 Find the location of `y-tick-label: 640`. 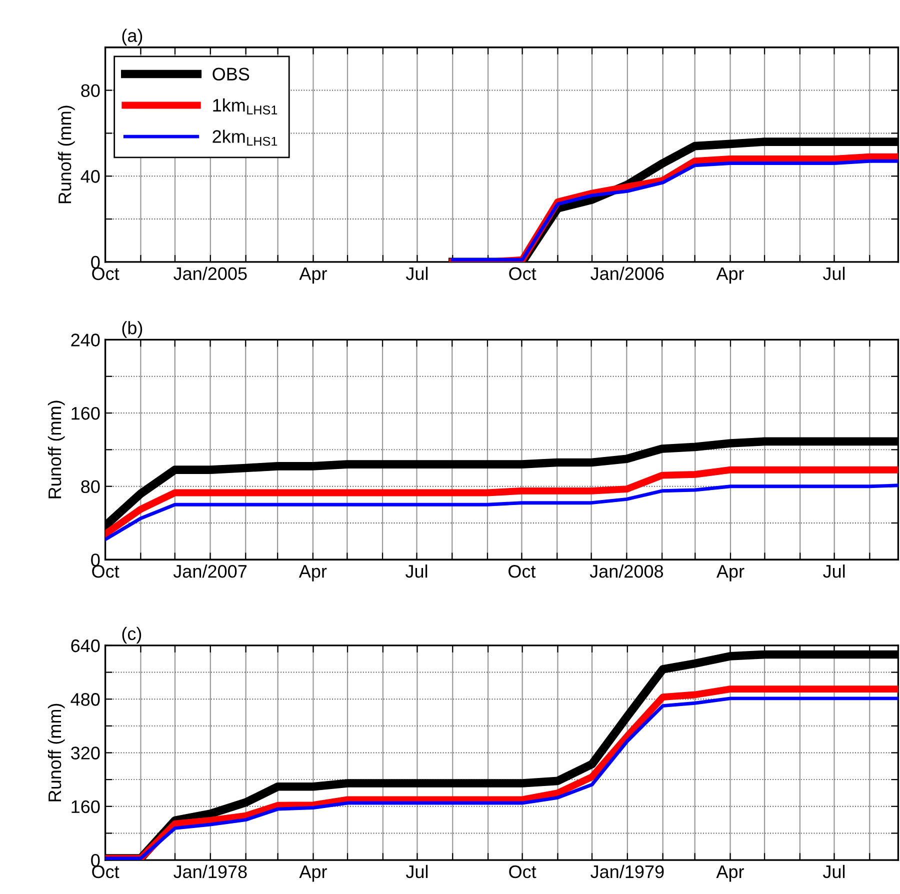

y-tick-label: 640 is located at coordinates (85, 645).